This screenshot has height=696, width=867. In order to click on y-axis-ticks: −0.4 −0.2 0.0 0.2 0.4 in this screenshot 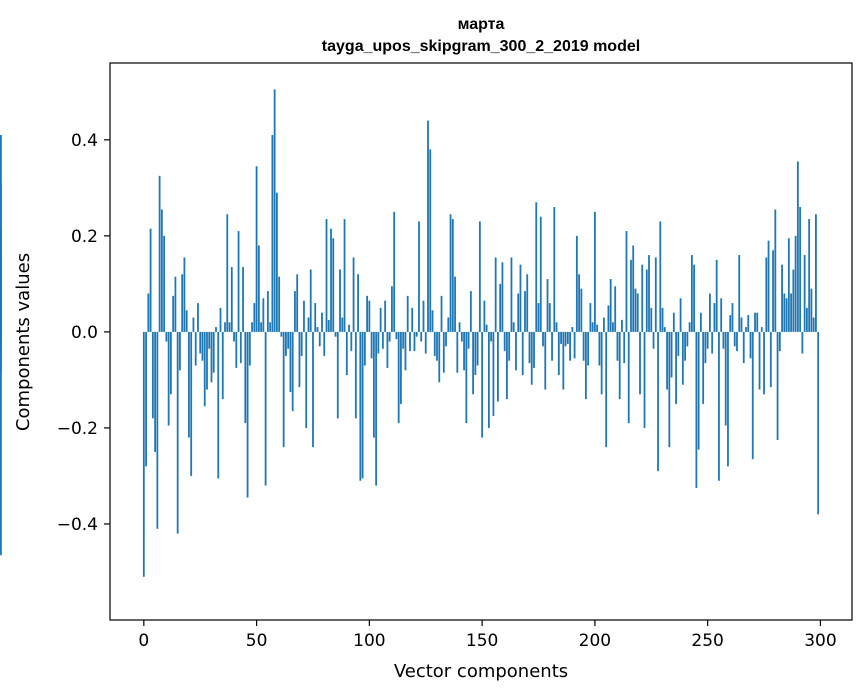, I will do `click(83, 333)`.